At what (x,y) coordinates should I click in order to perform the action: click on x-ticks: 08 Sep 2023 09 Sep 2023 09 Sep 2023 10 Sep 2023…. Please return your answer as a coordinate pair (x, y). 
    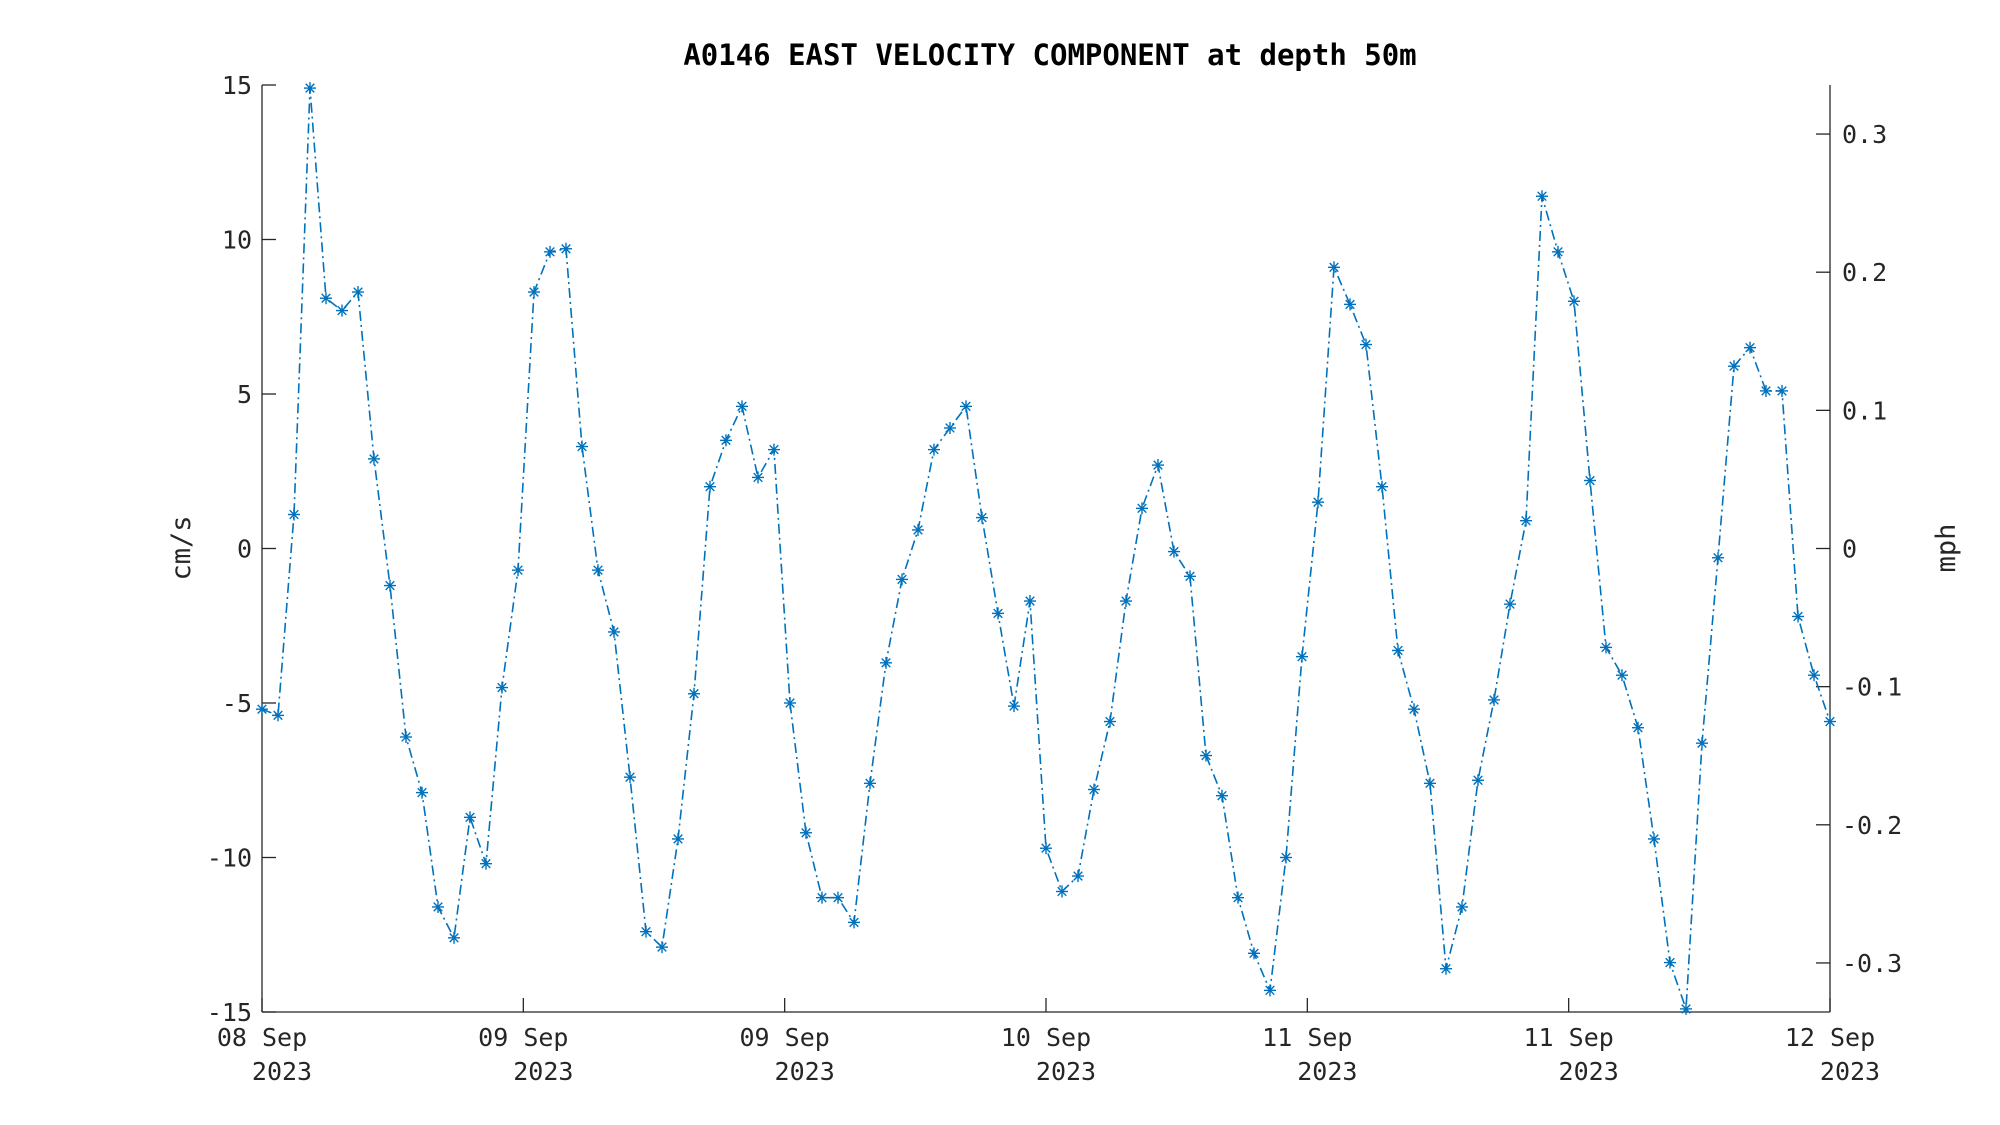
    Looking at the image, I should click on (1048, 1042).